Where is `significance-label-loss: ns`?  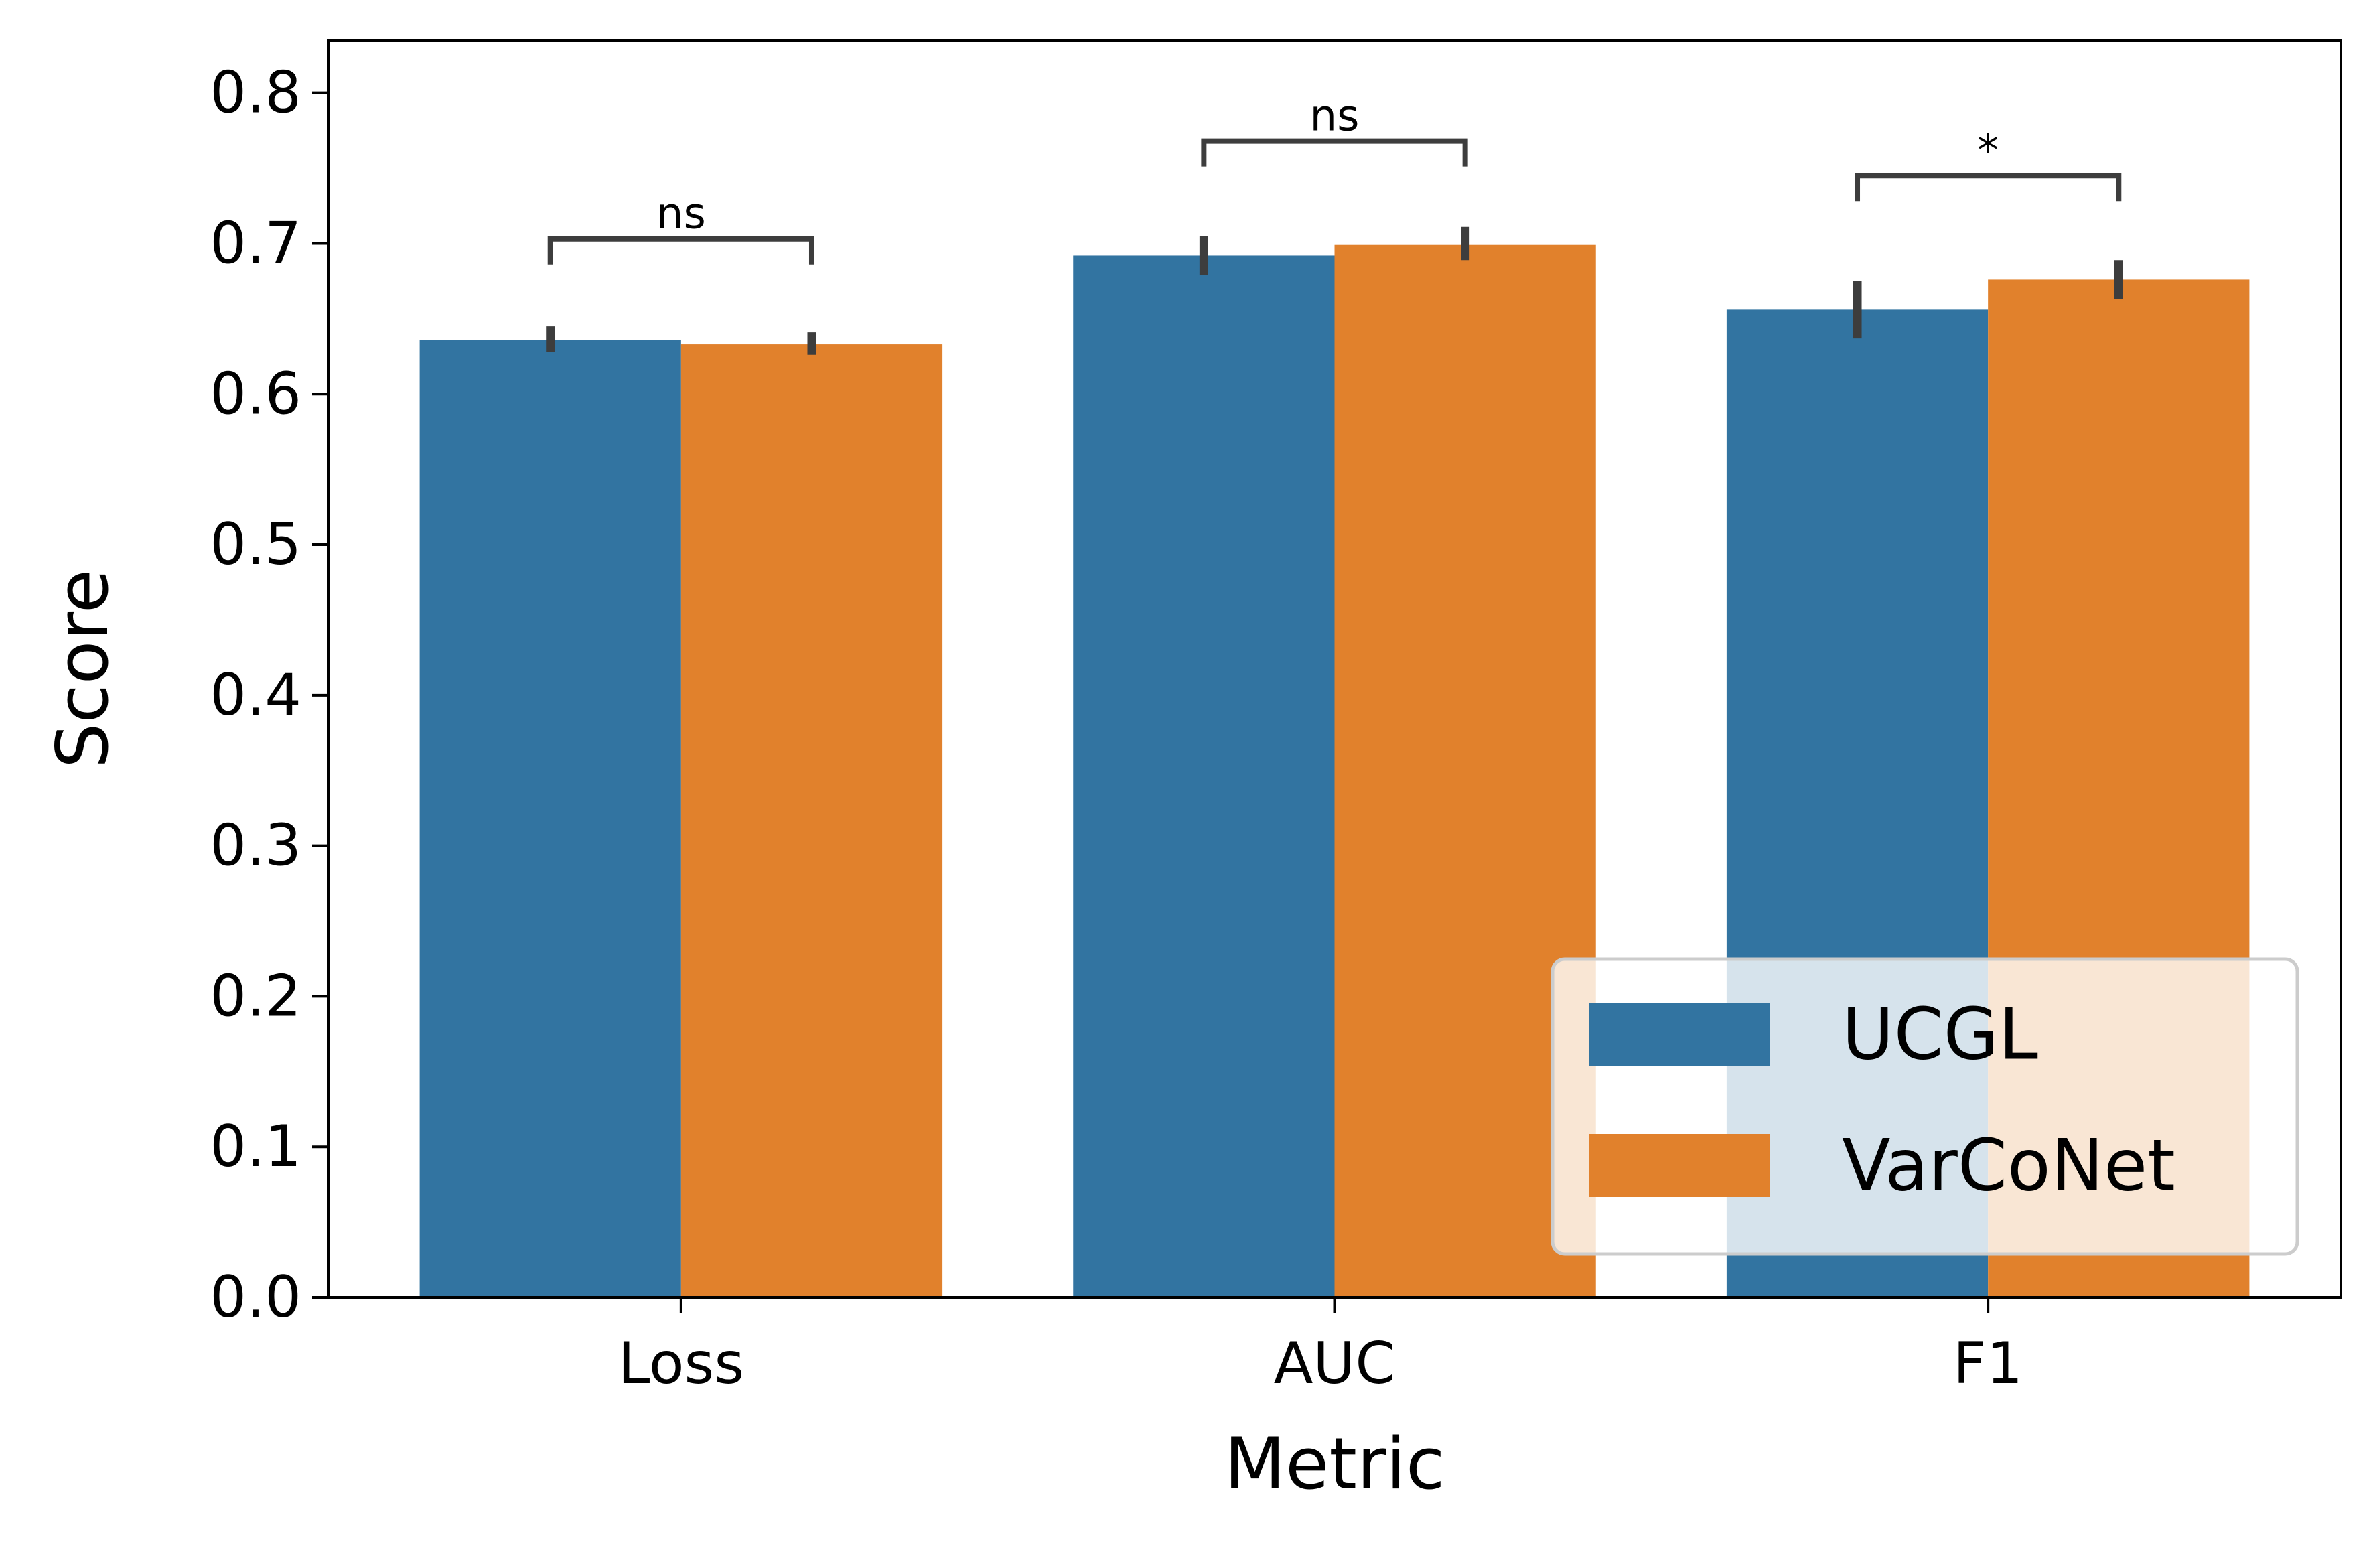 significance-label-loss: ns is located at coordinates (681, 214).